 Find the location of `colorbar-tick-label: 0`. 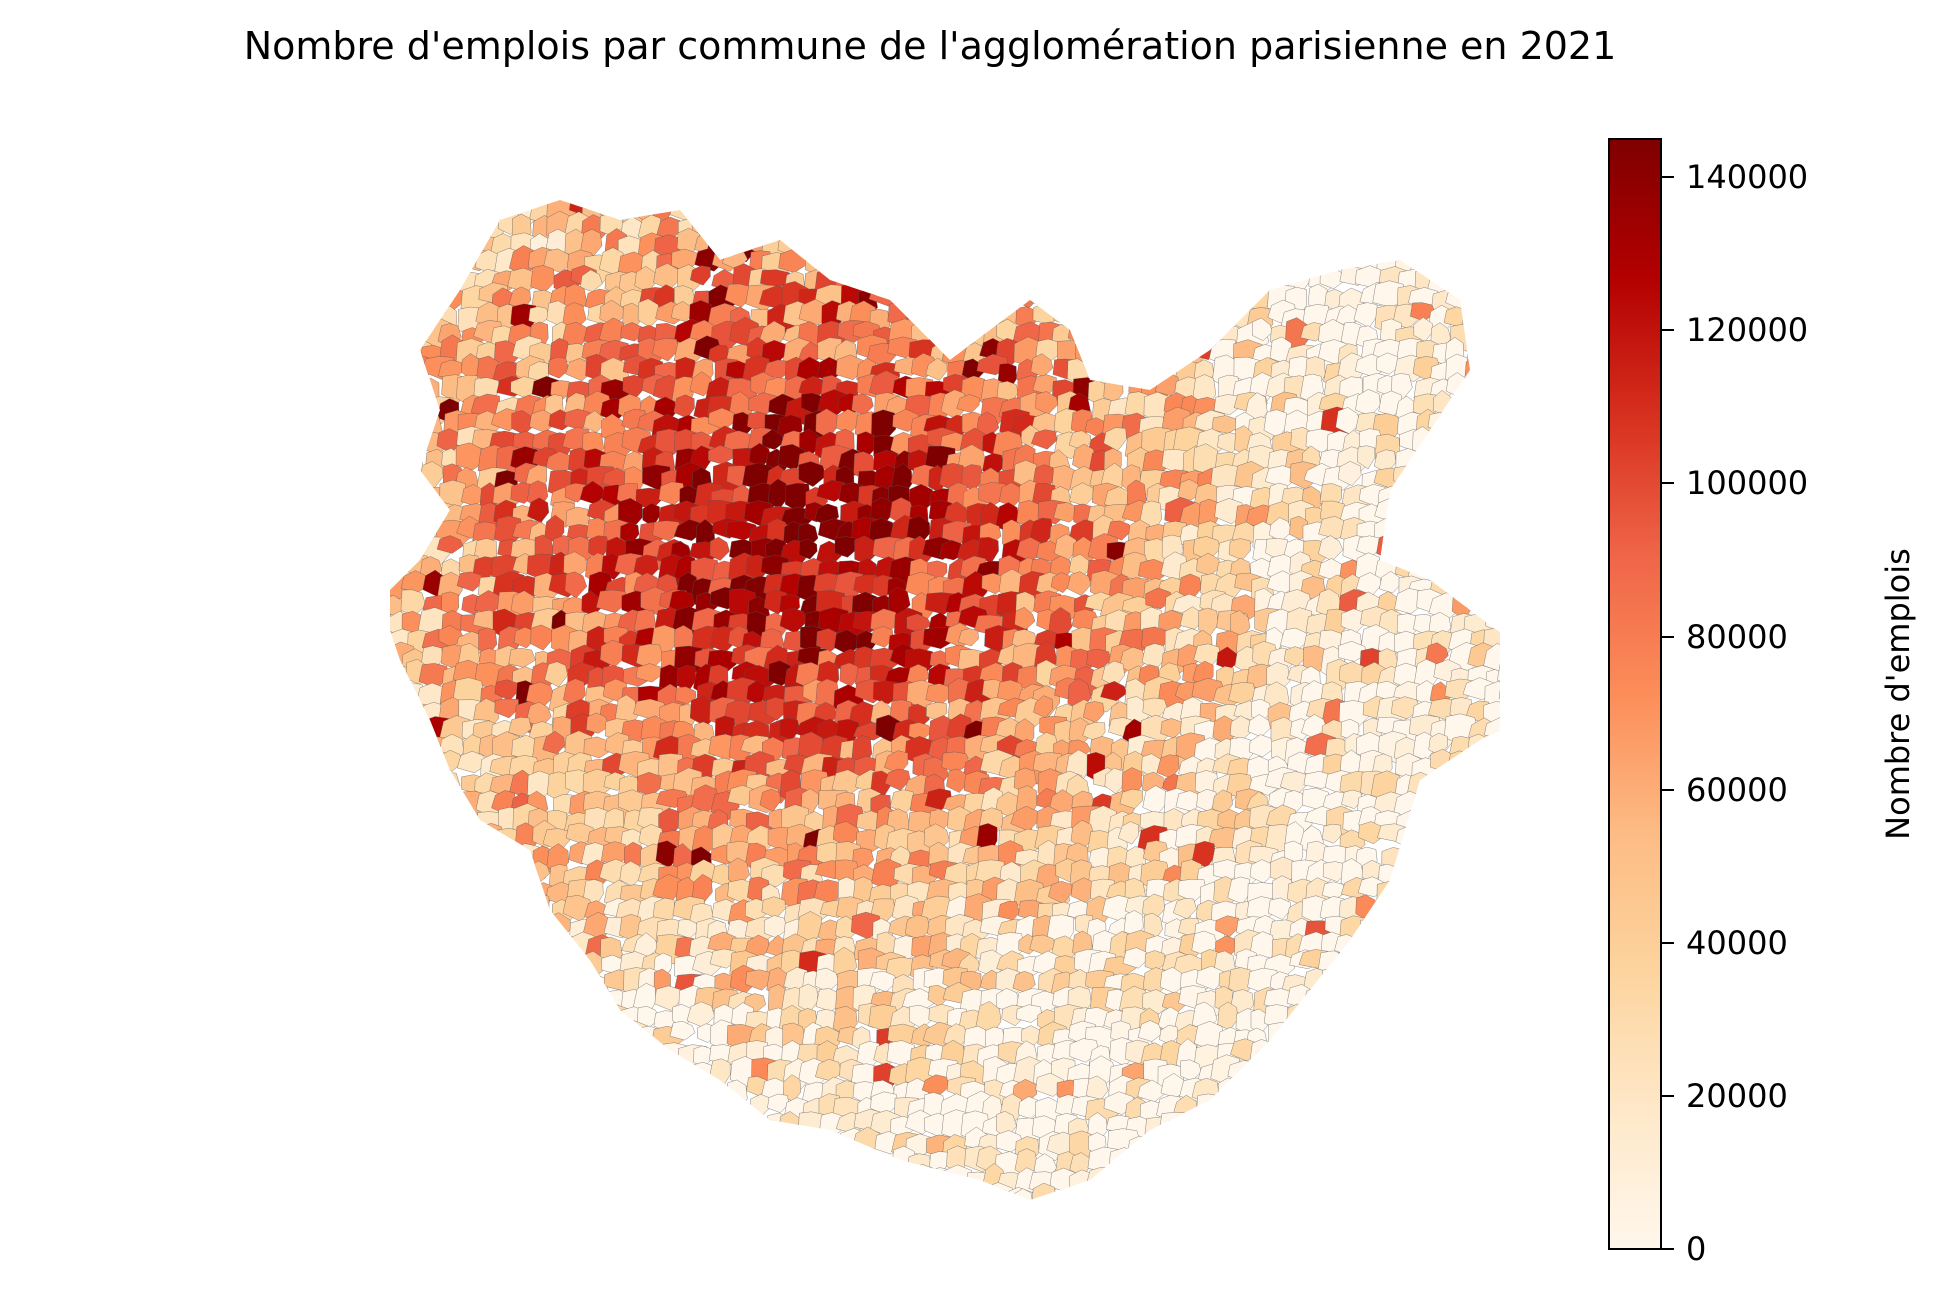

colorbar-tick-label: 0 is located at coordinates (1696, 1249).